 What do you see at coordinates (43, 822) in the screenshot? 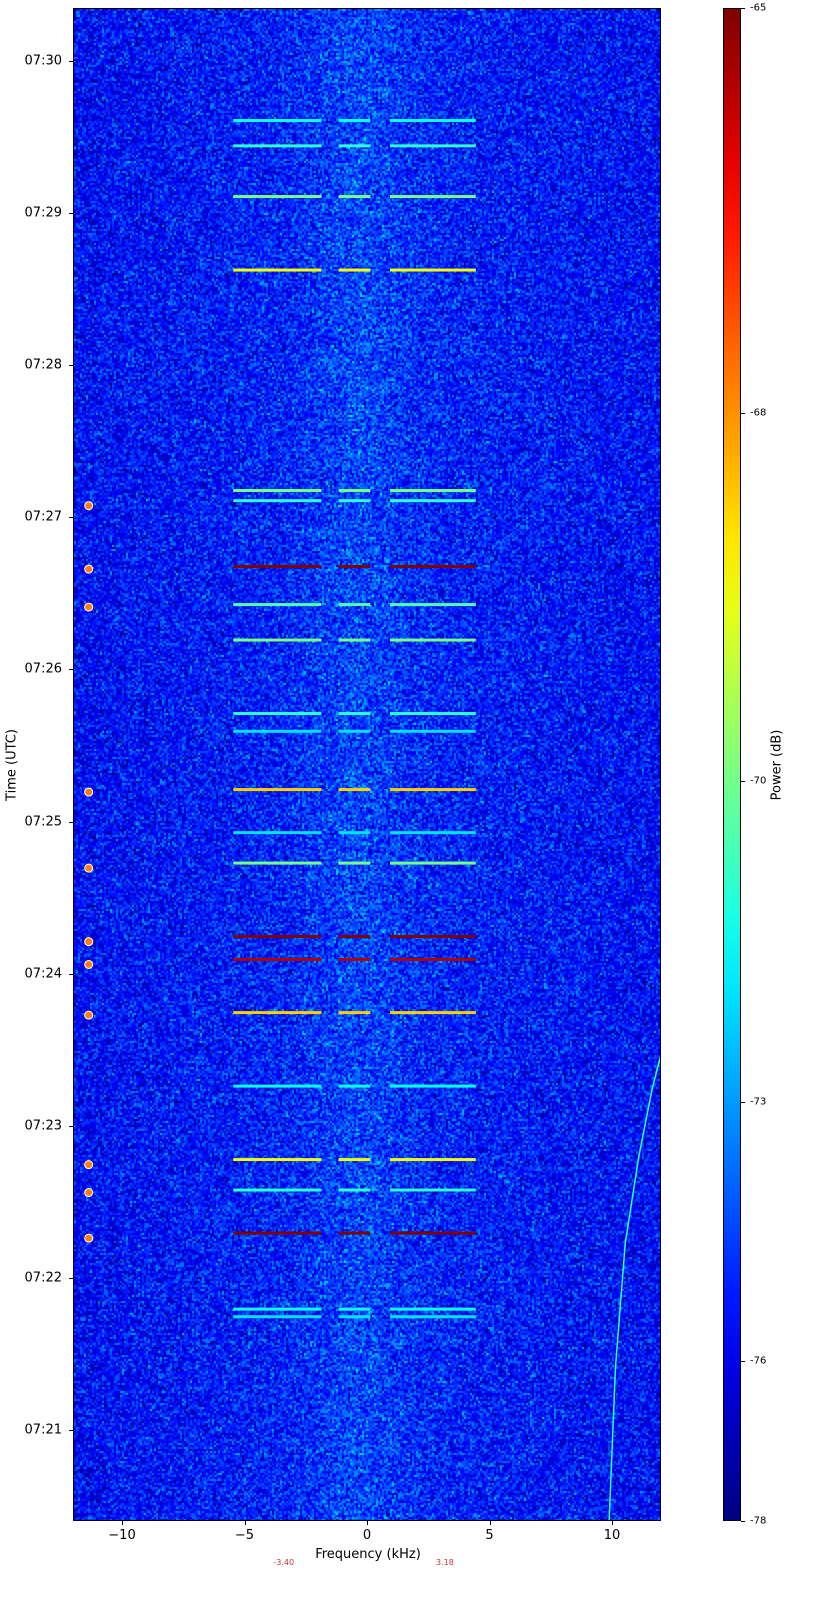
I see `y-tick-label: 07:25` at bounding box center [43, 822].